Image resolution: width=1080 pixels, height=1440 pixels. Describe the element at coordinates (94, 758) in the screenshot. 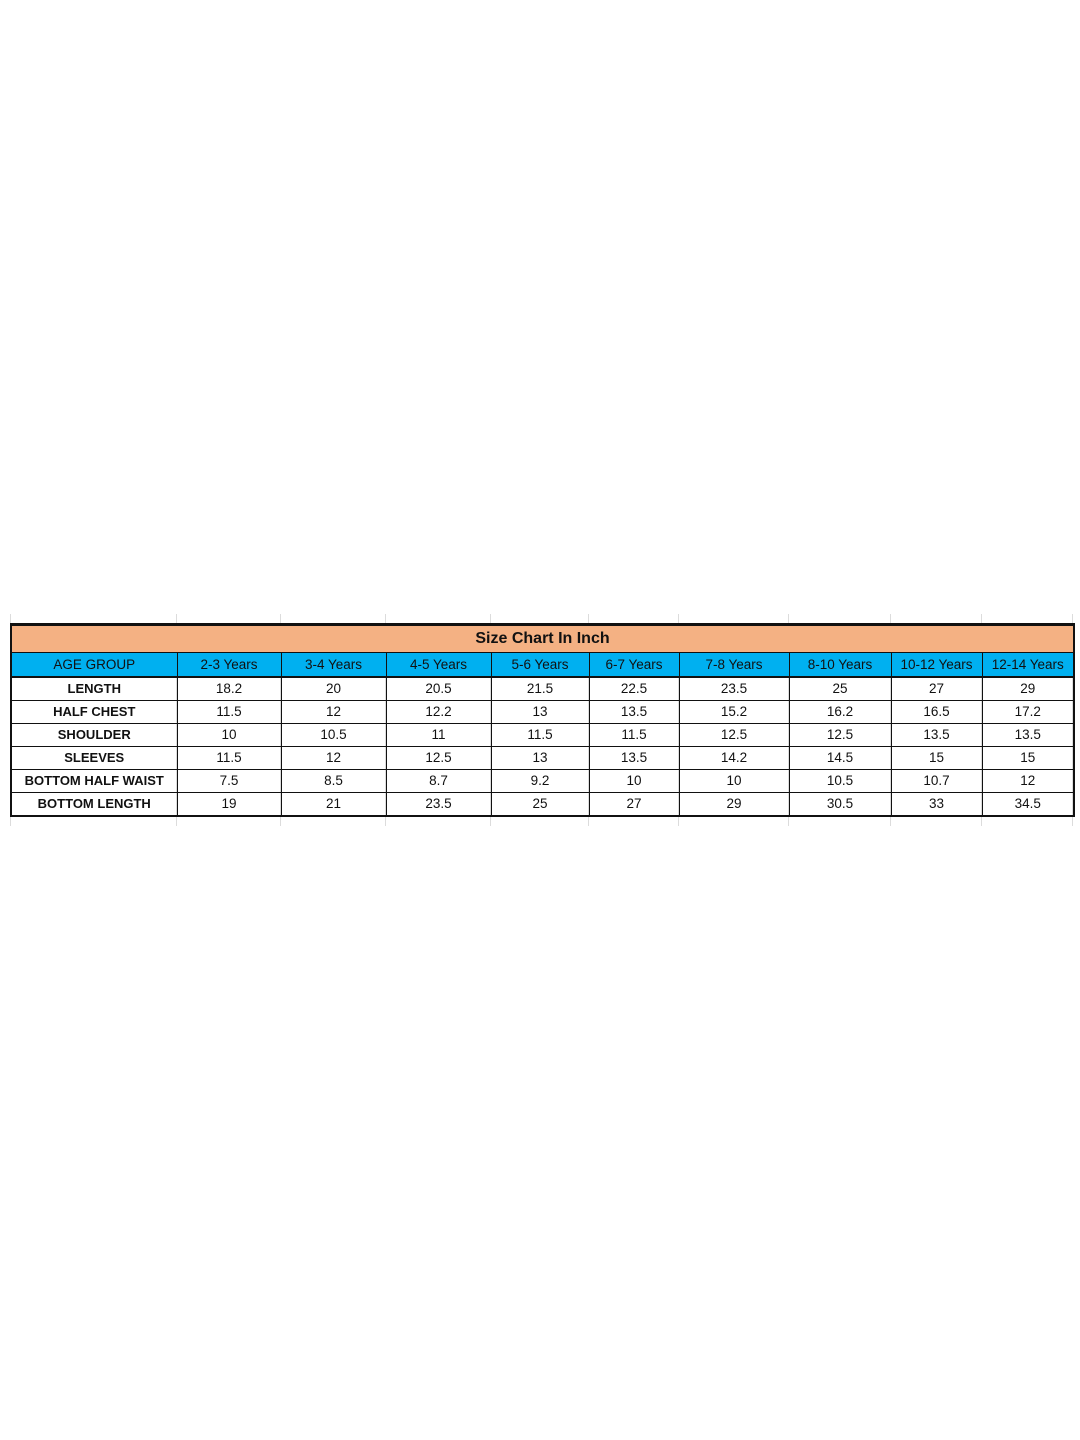

I see `row-label: SLEEVES` at that location.